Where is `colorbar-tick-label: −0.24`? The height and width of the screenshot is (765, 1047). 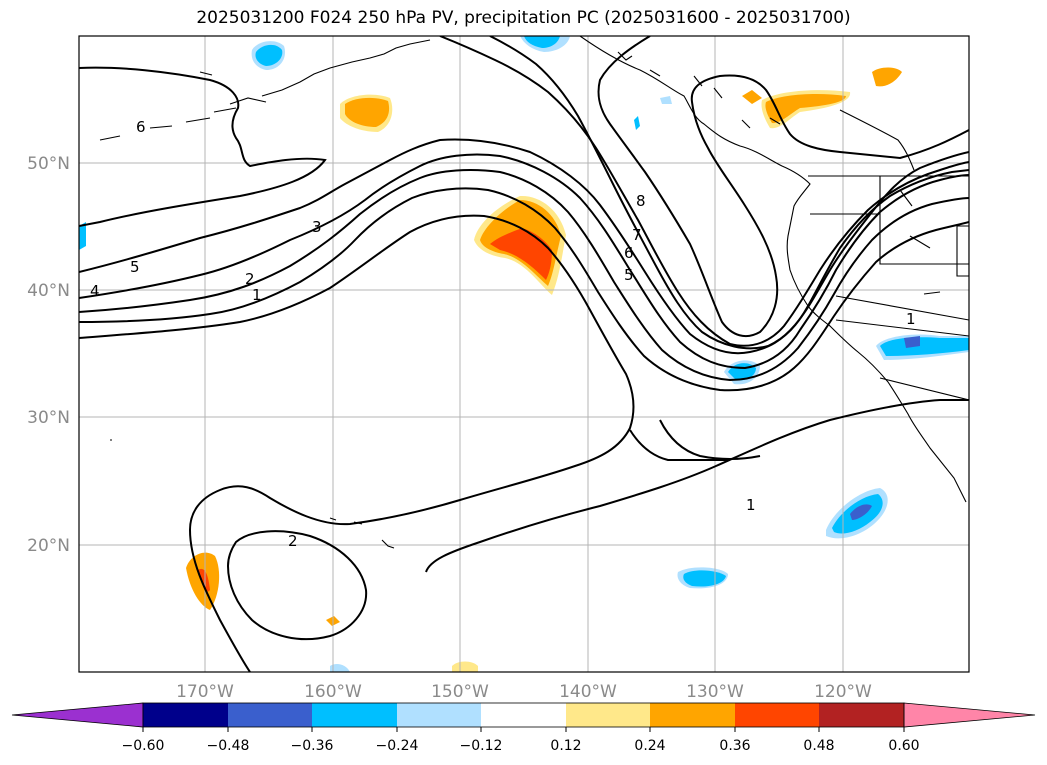
colorbar-tick-label: −0.24 is located at coordinates (397, 746).